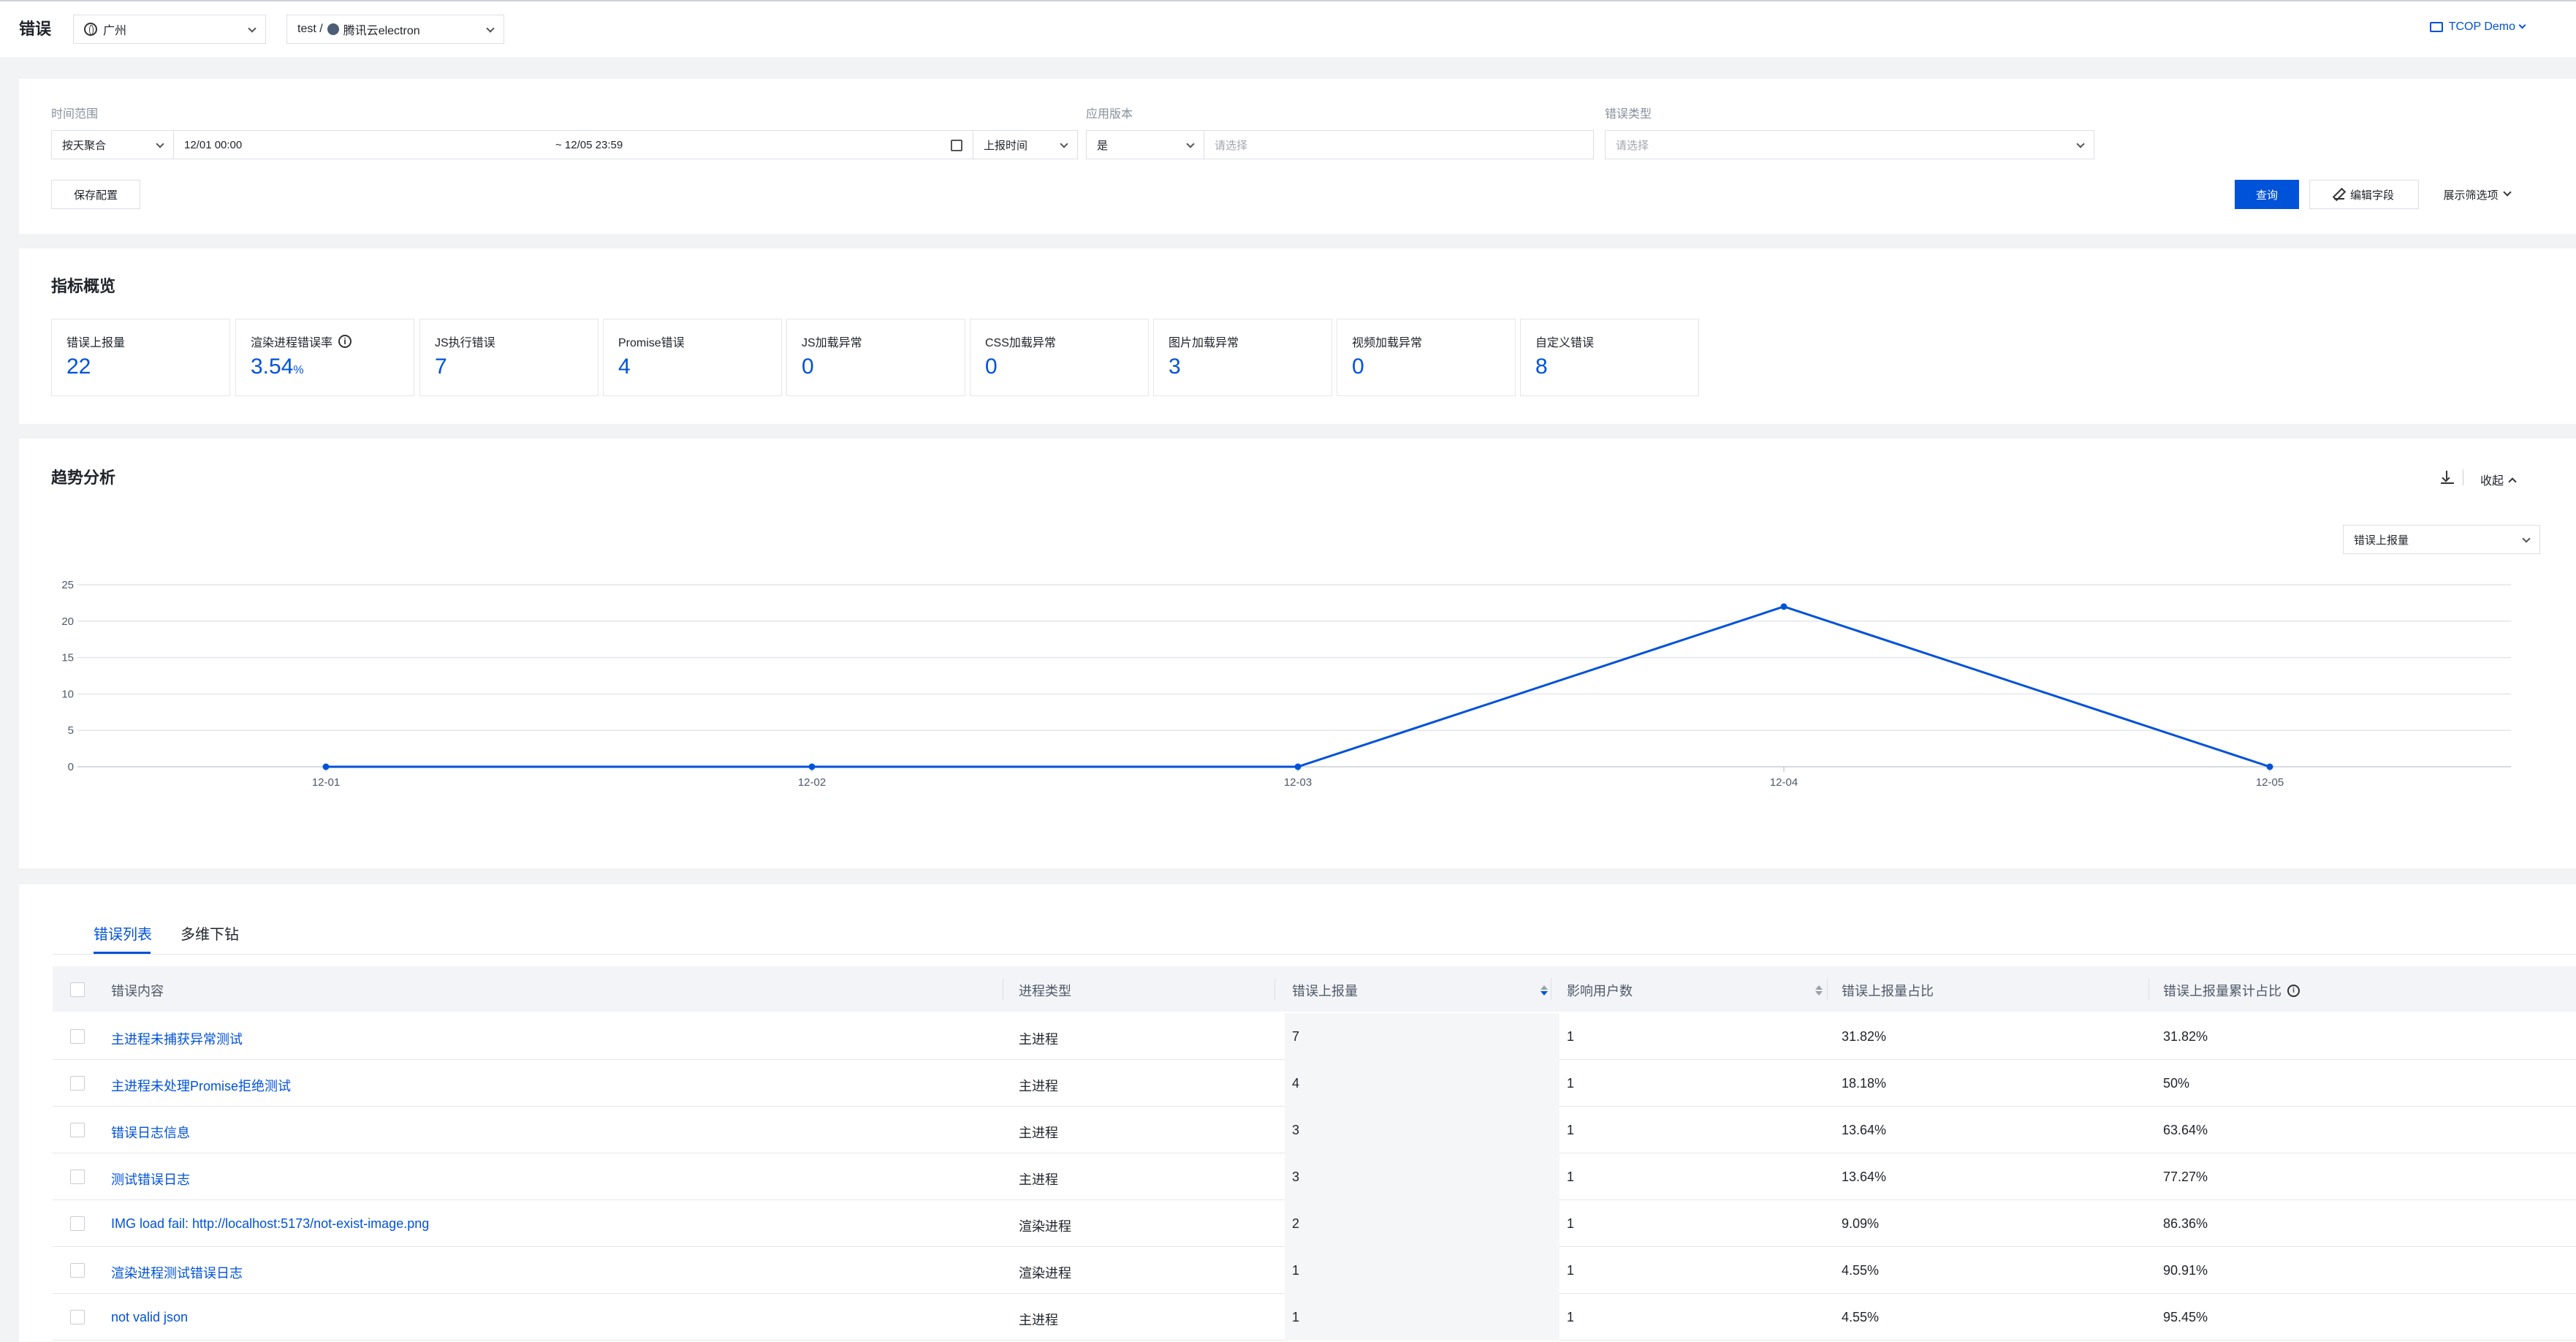  Describe the element at coordinates (1861, 1223) in the screenshot. I see `cell-error-ratio: 9.09%` at that location.